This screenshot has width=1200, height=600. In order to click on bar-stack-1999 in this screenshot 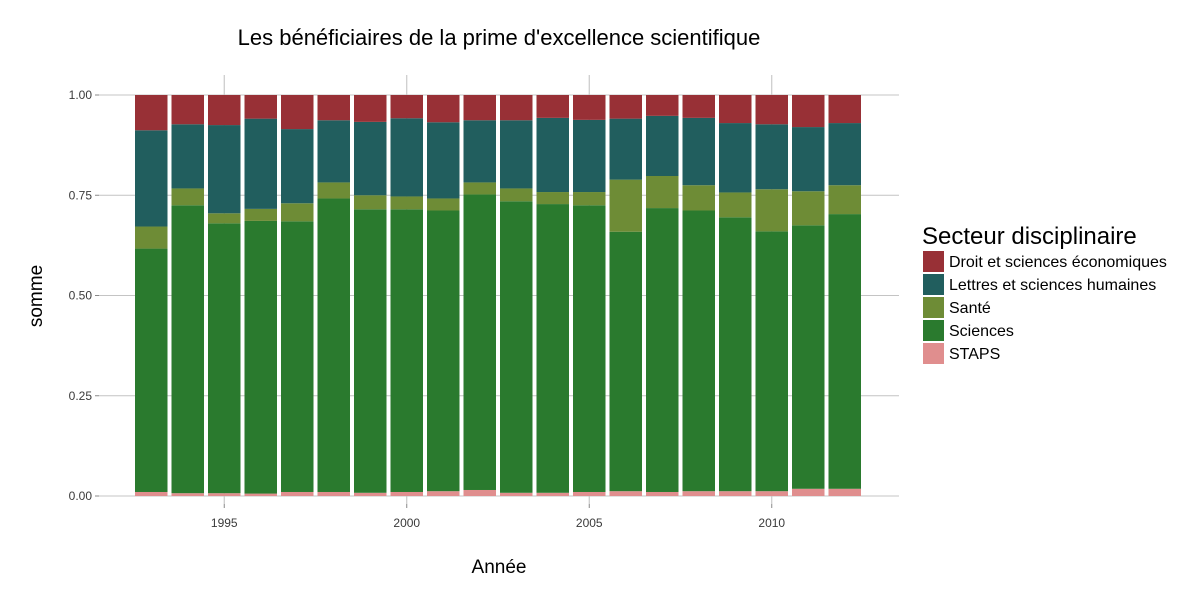, I will do `click(370, 295)`.